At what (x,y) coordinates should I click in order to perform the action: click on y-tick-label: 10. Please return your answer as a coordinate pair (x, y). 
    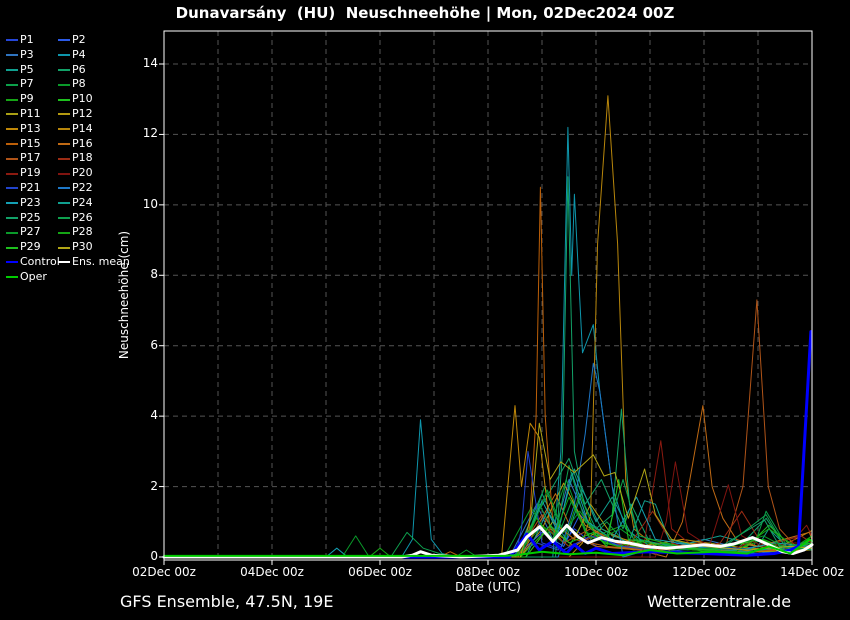
    Looking at the image, I should click on (150, 203).